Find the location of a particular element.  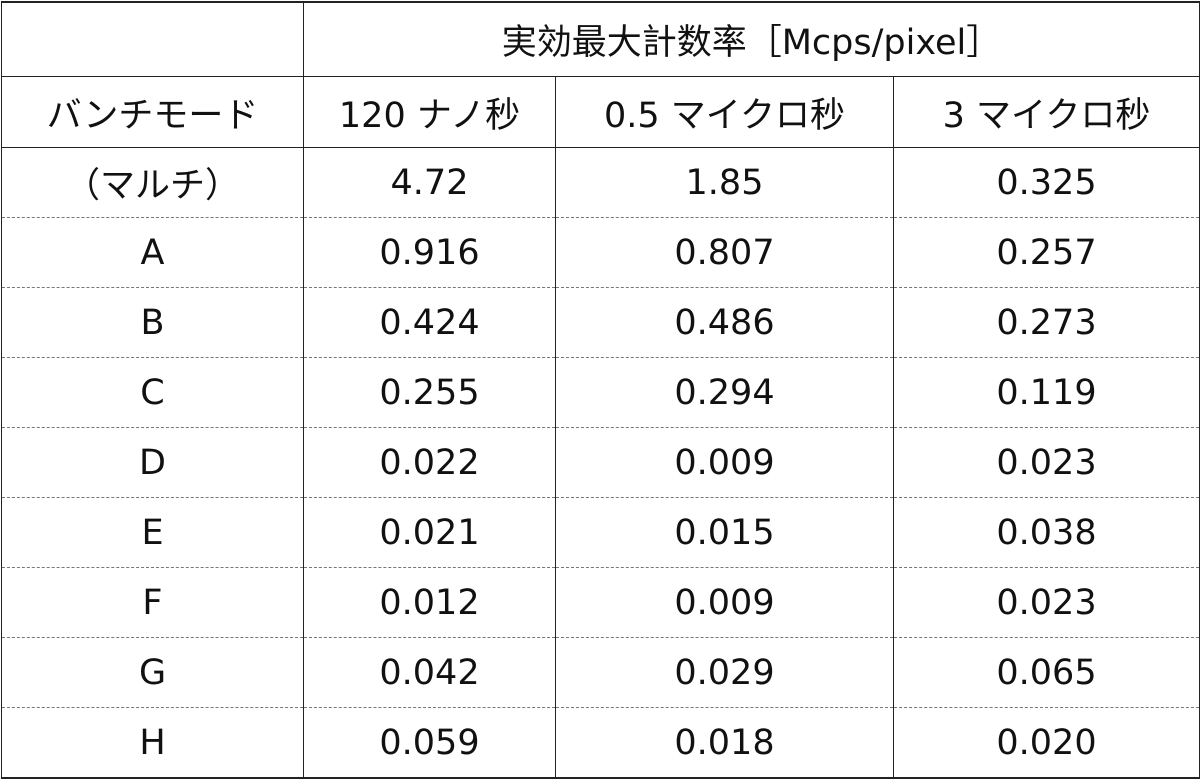

data-row: （マルチ） 4.72 1.85 0.325 is located at coordinates (600, 182).